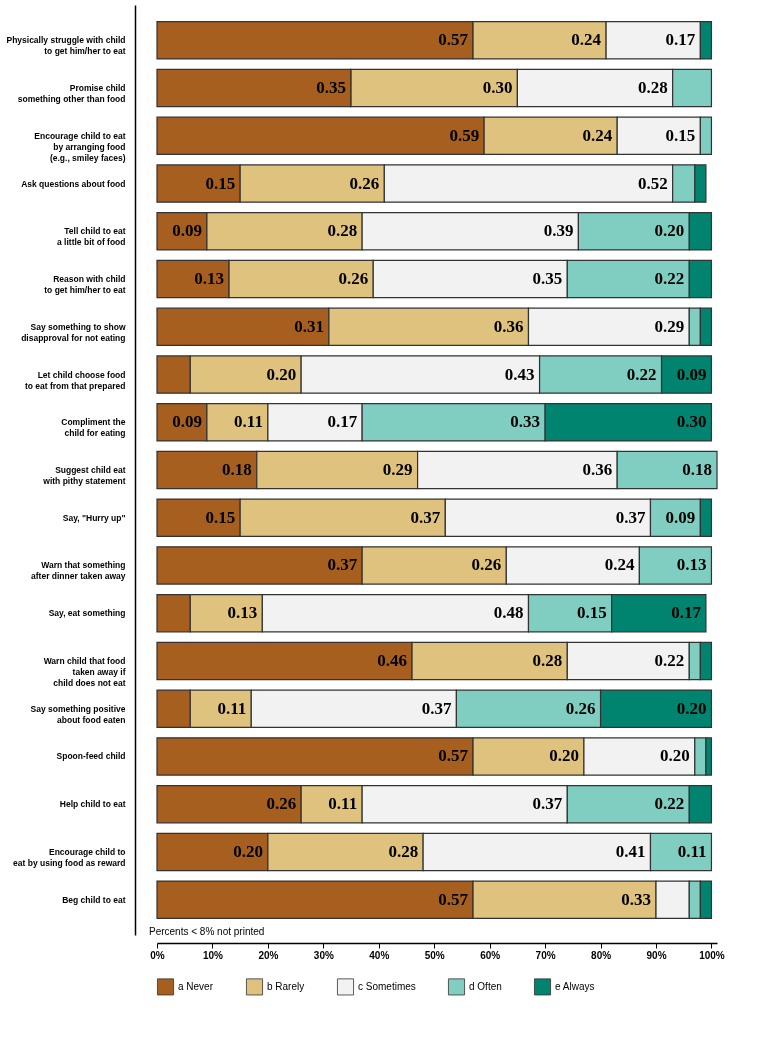 The height and width of the screenshot is (1064, 765). What do you see at coordinates (630, 851) in the screenshot?
I see `data-label: 0.41` at bounding box center [630, 851].